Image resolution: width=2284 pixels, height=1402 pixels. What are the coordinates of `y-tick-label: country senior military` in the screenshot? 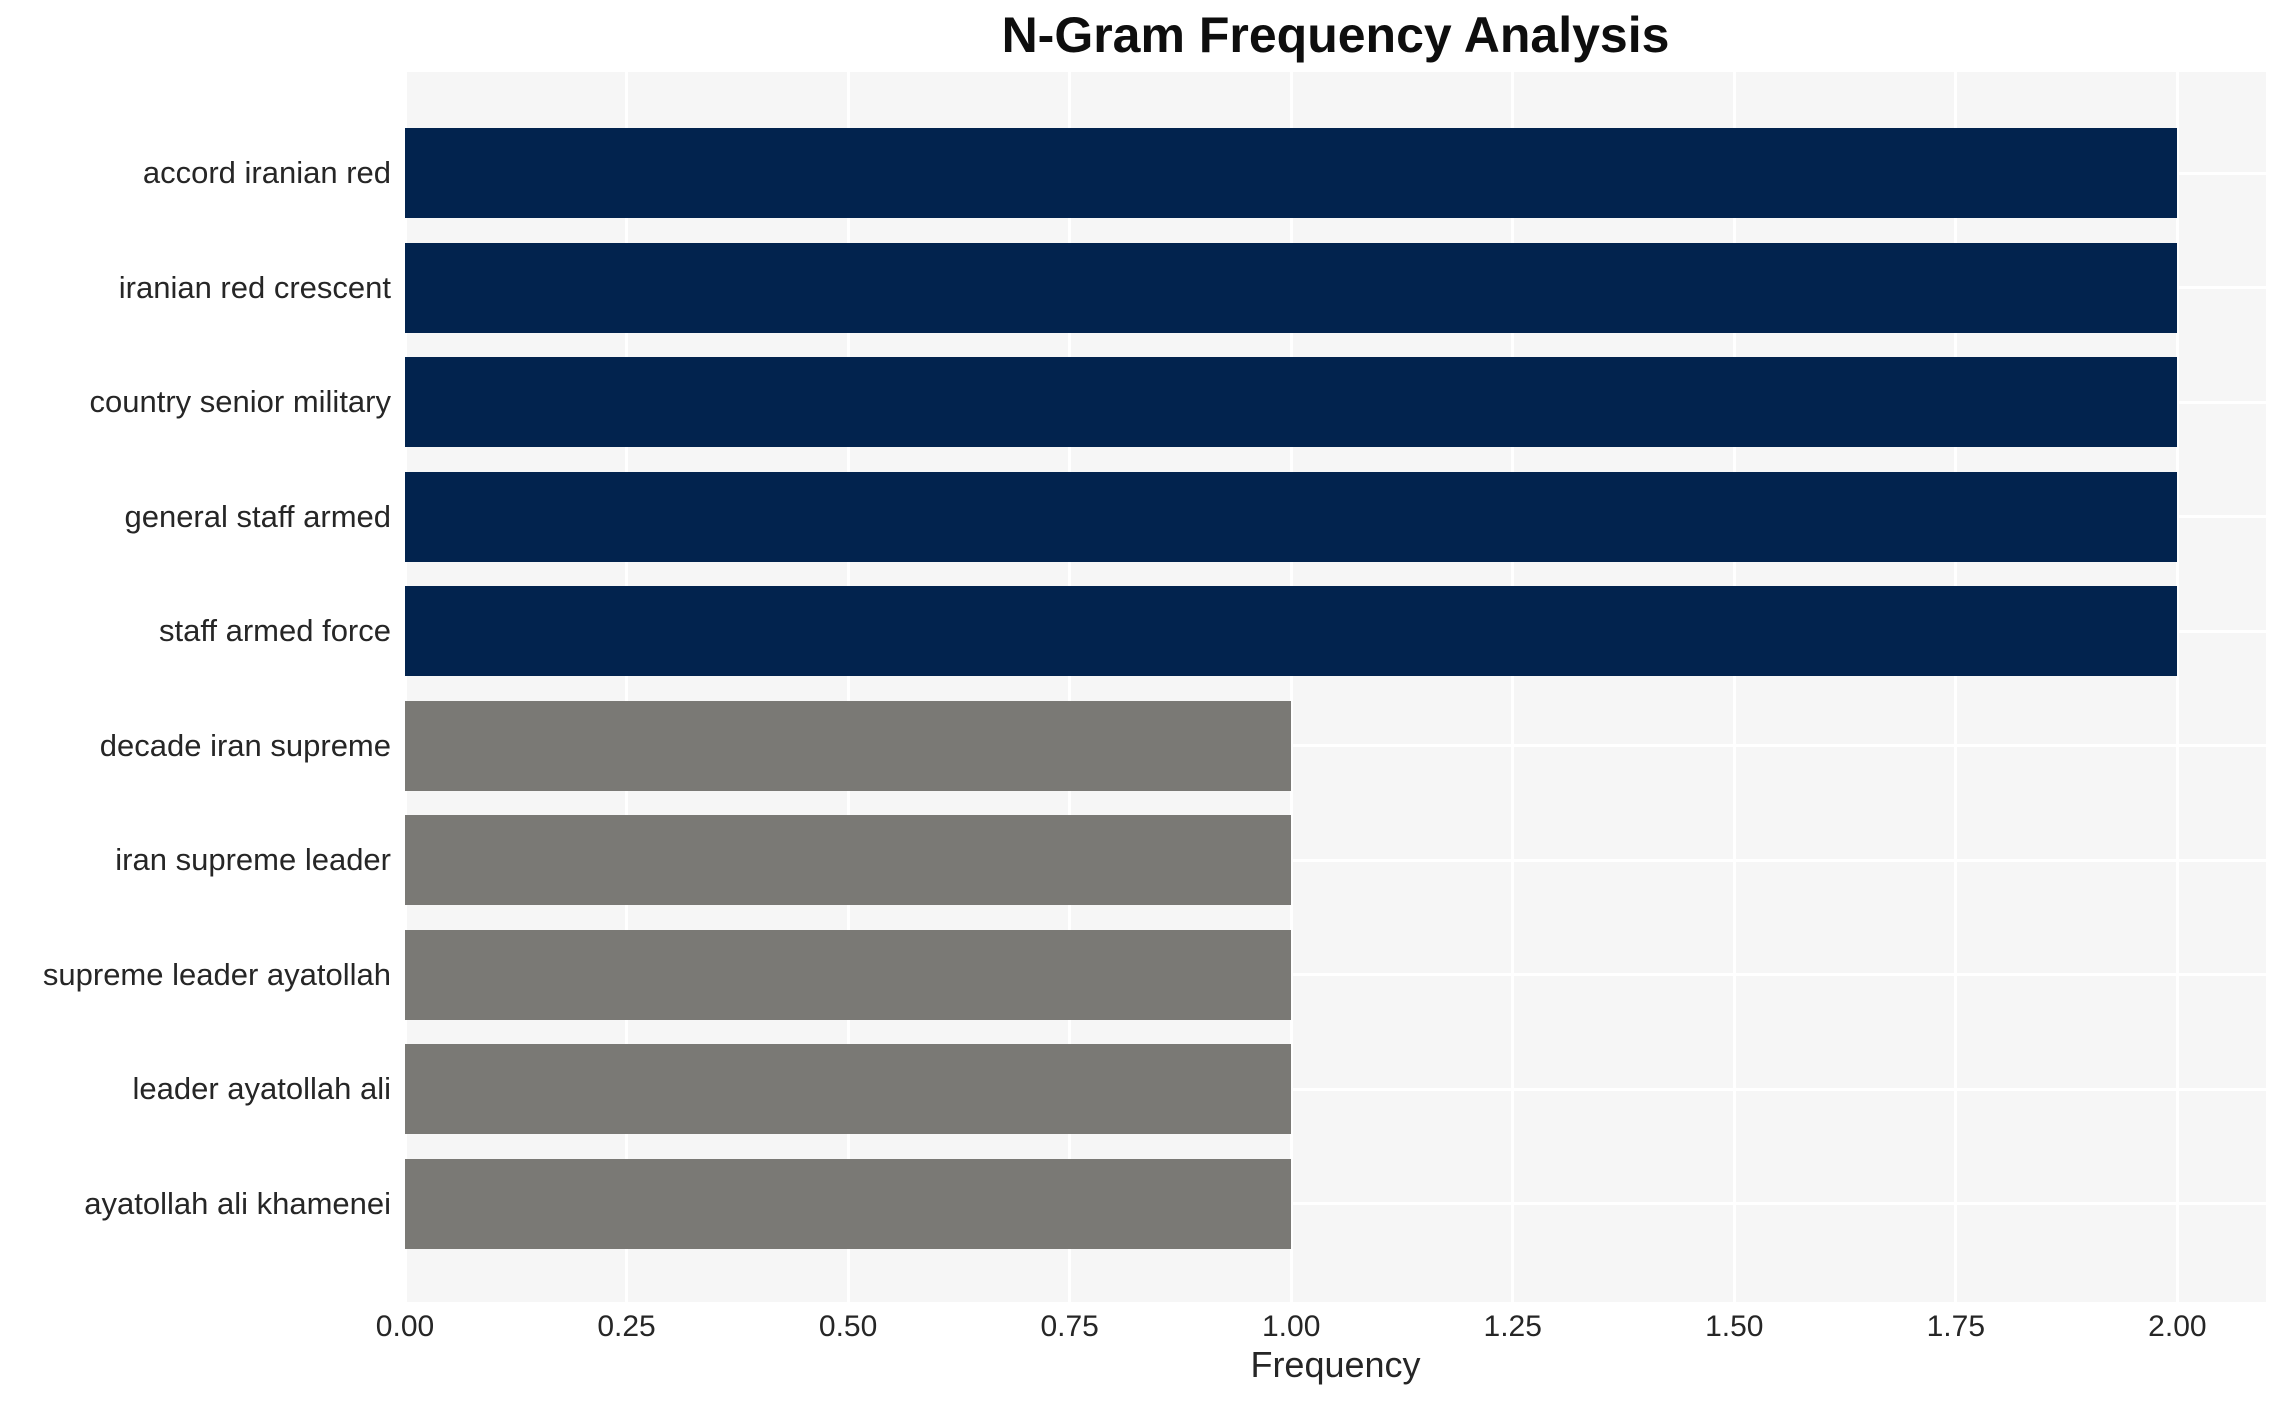 It's located at (240, 402).